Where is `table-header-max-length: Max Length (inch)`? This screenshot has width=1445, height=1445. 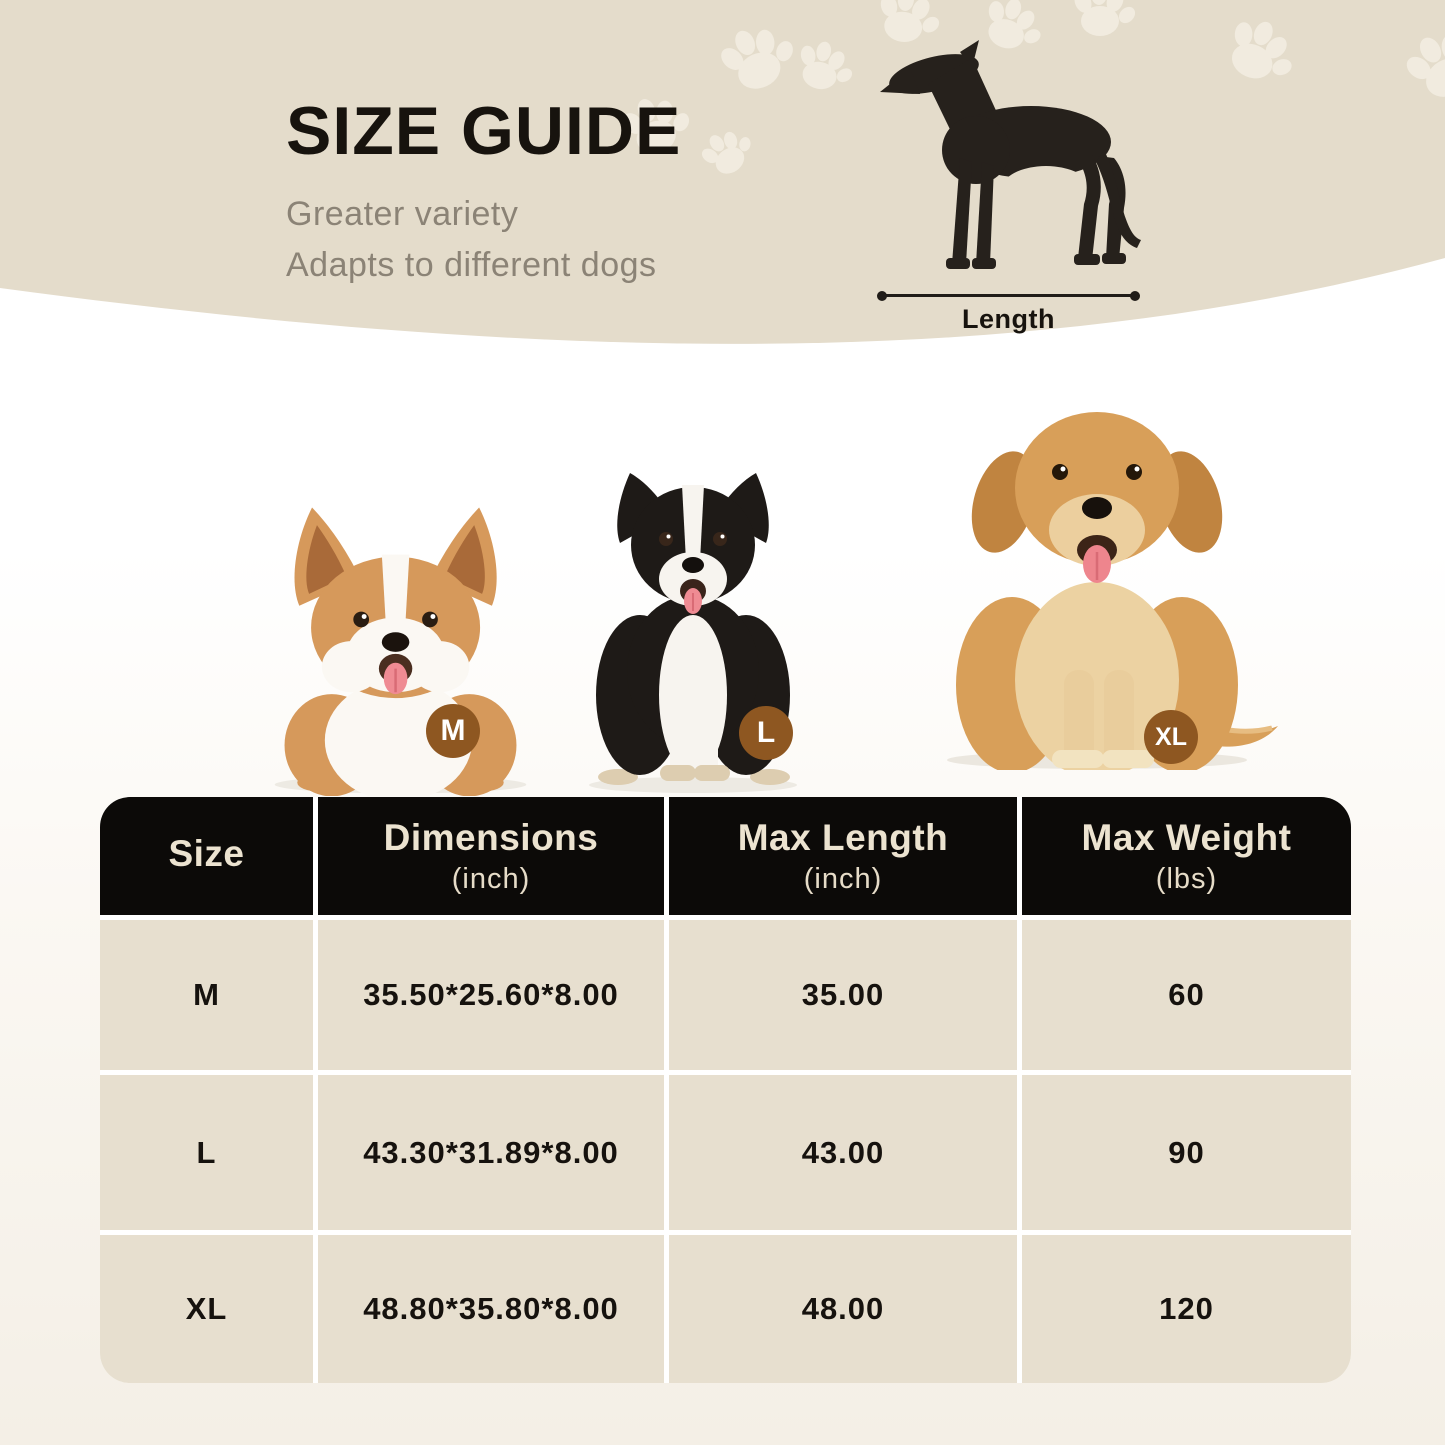
table-header-max-length: Max Length (inch) is located at coordinates (843, 856).